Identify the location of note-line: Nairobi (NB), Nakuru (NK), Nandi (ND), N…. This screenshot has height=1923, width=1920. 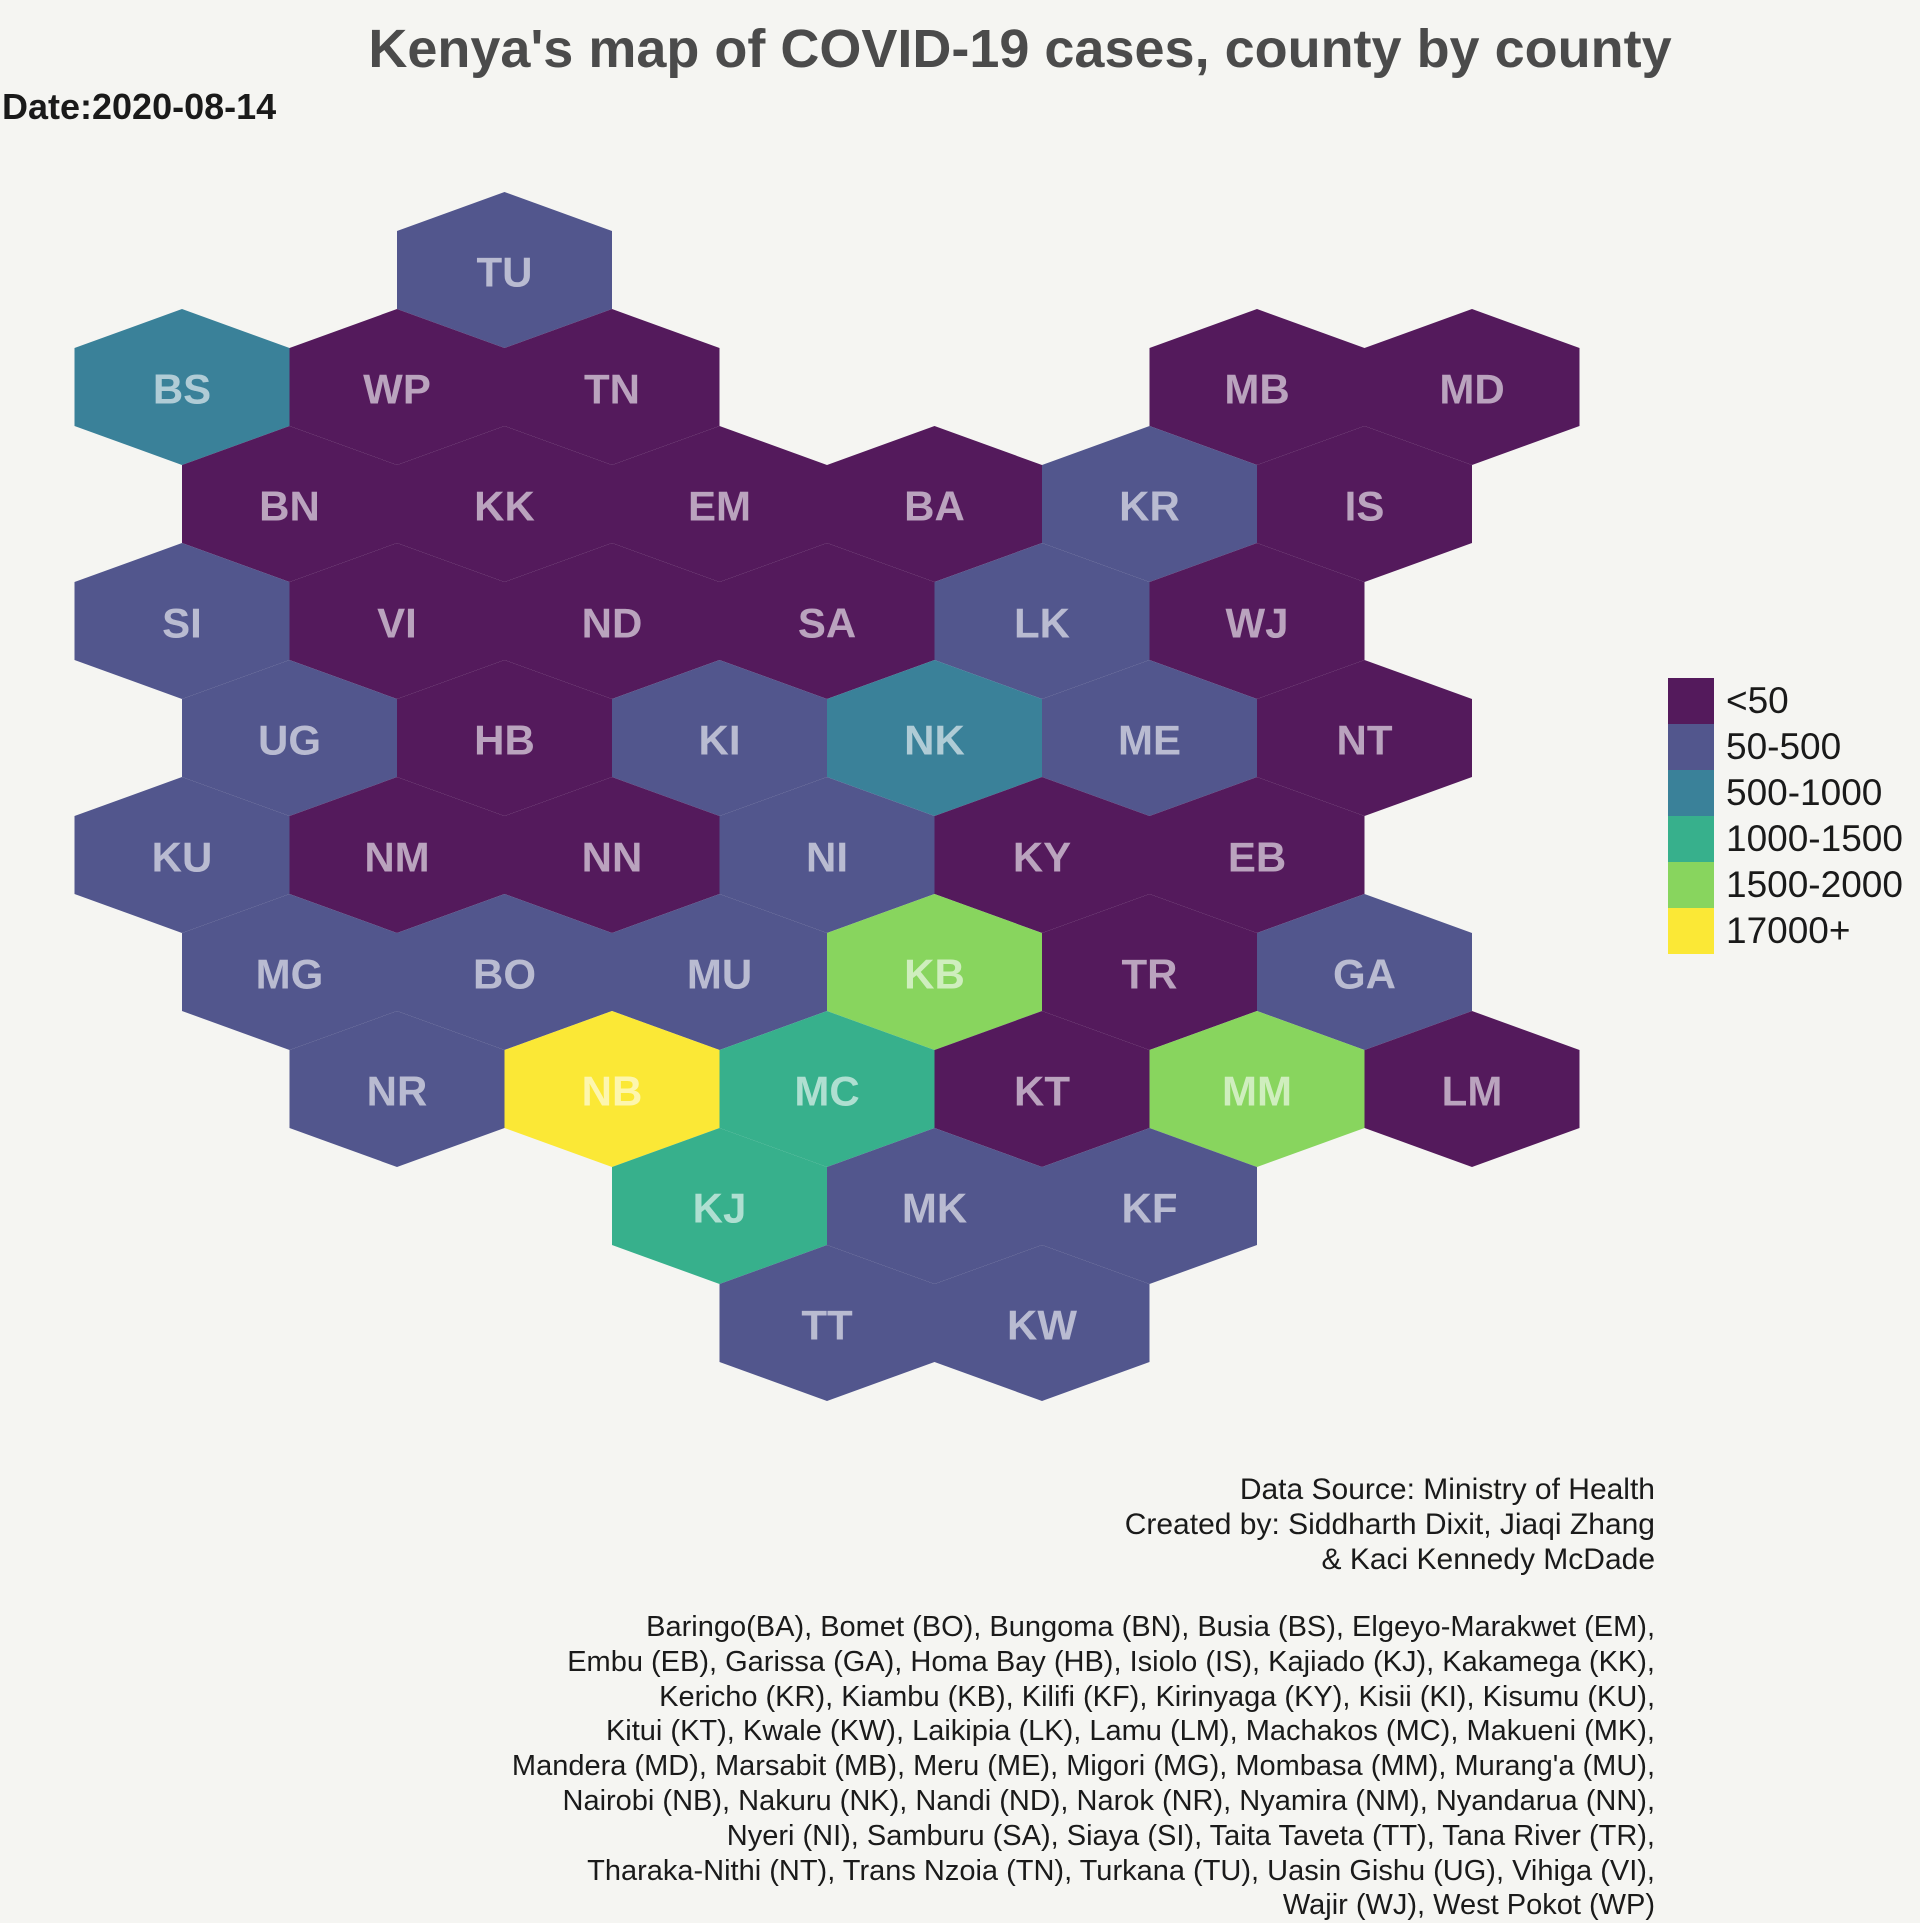
(1109, 1800).